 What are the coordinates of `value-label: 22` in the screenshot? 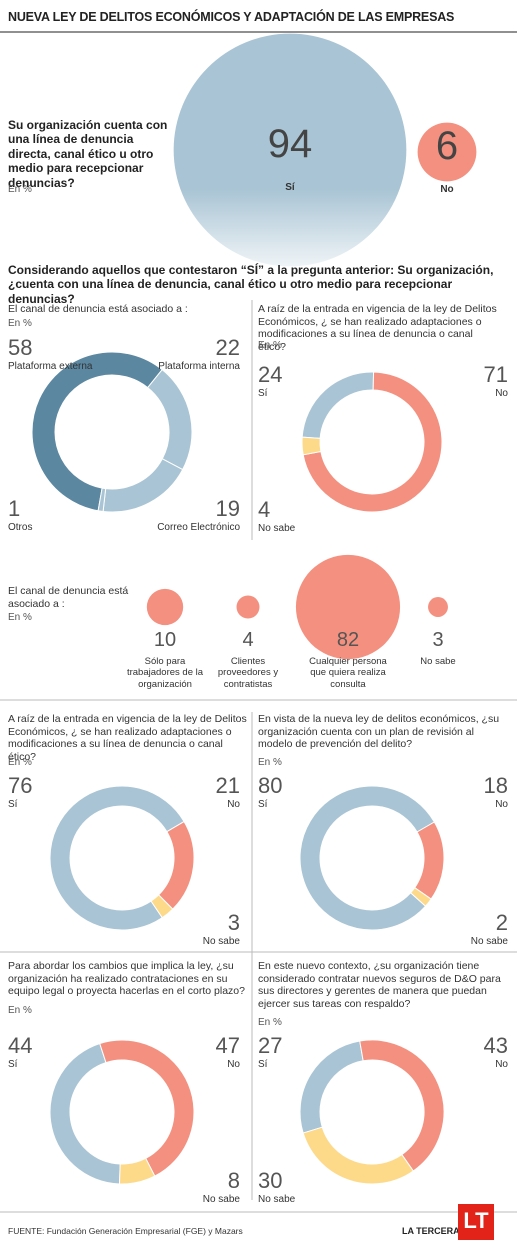 It's located at (227, 347).